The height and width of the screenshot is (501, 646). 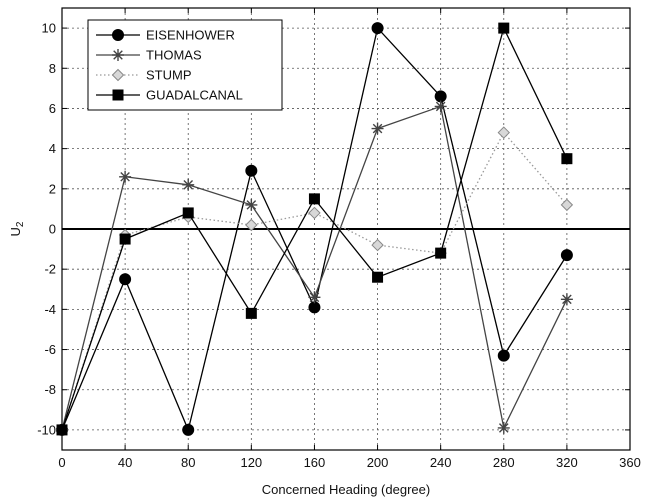 I want to click on y-tick-label: -2, so click(x=50, y=269).